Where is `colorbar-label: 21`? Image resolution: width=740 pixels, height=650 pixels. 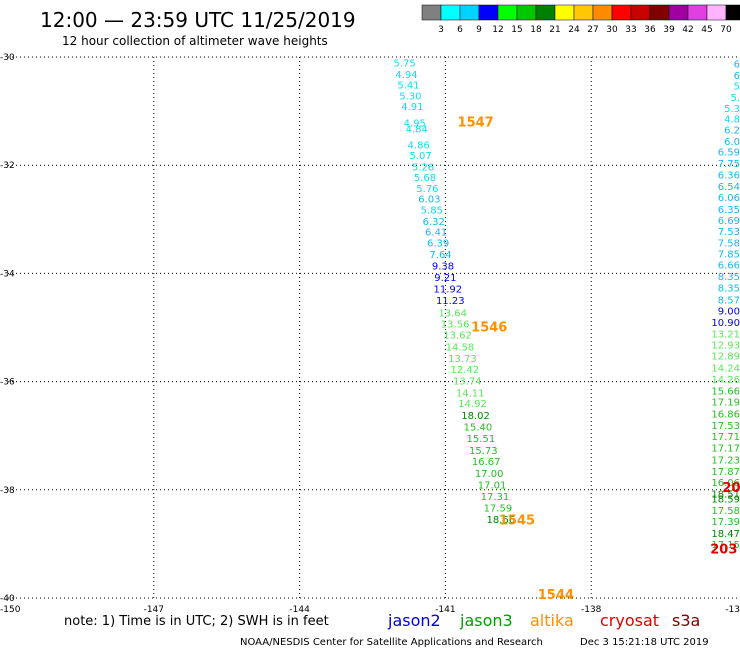 colorbar-label: 21 is located at coordinates (554, 30).